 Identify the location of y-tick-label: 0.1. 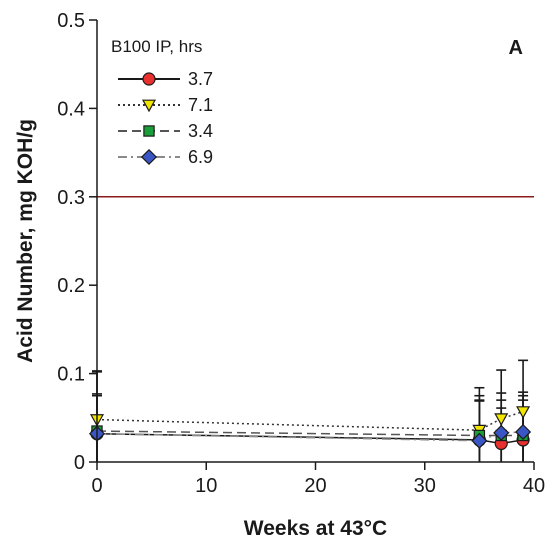
(71, 375).